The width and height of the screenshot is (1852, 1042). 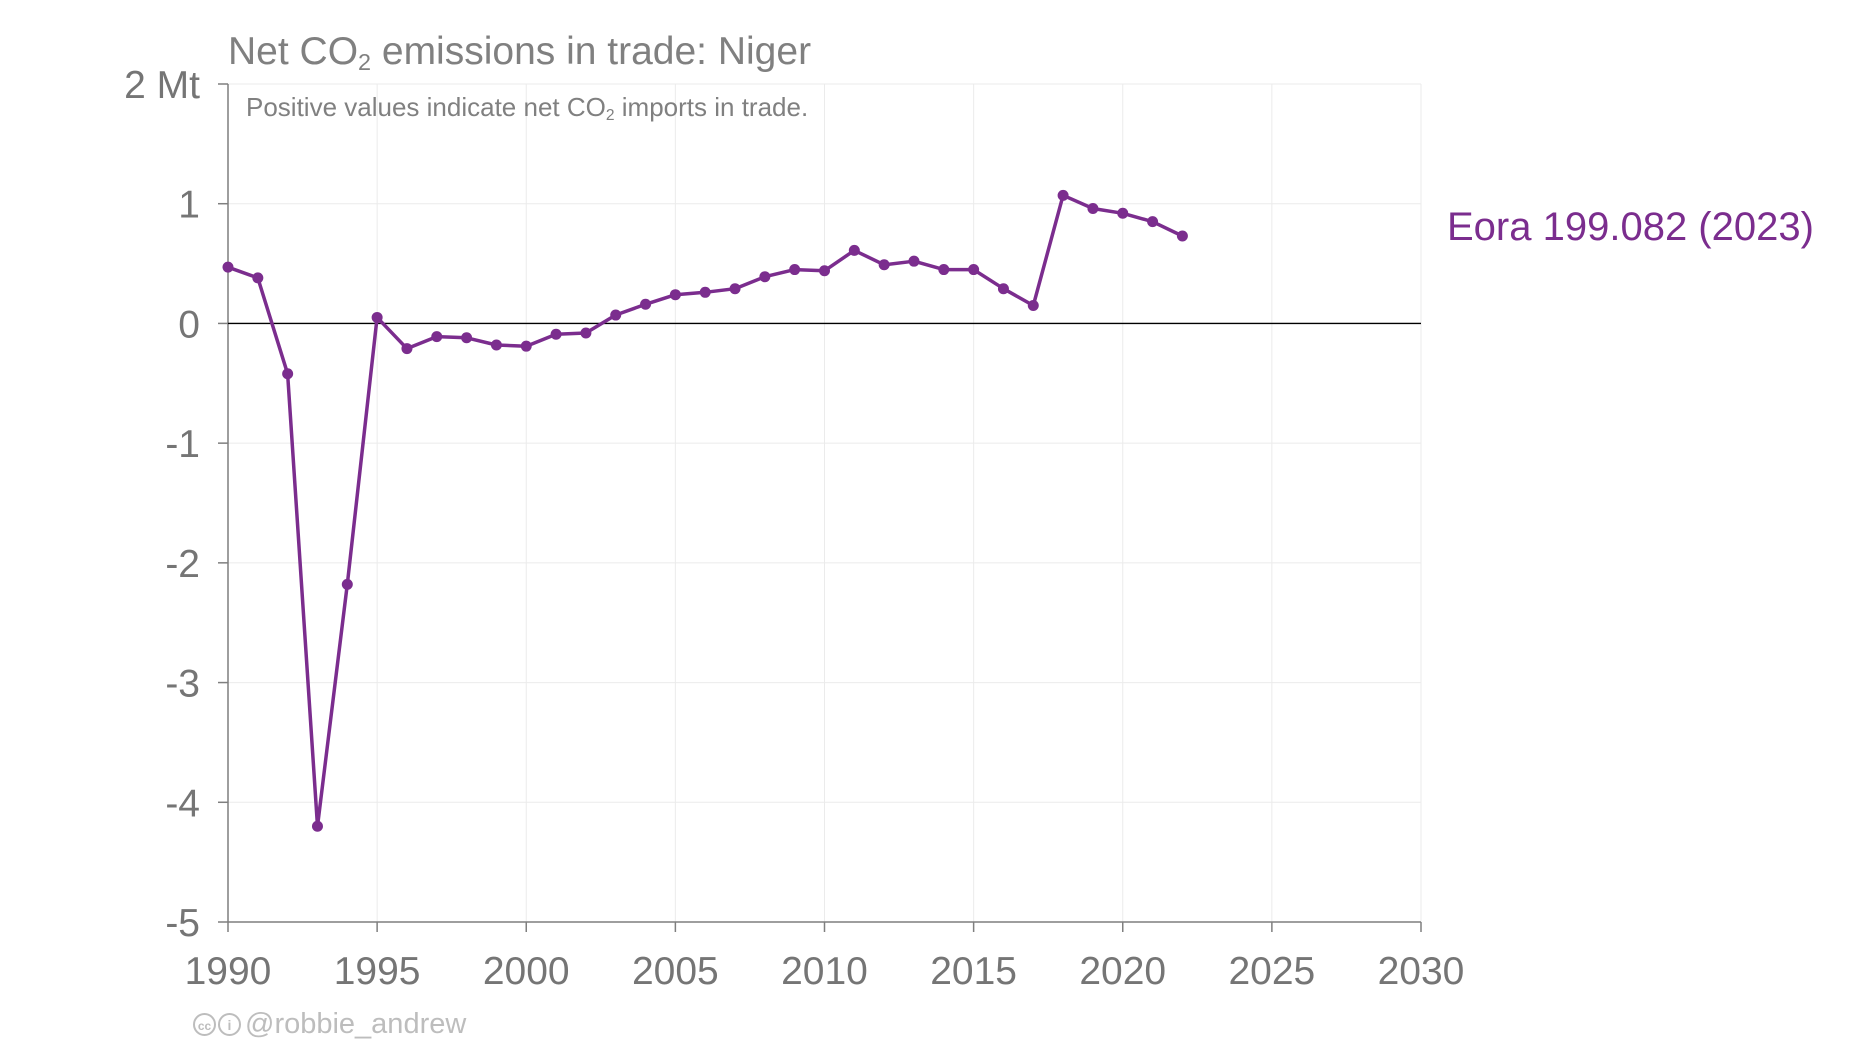 What do you see at coordinates (356, 1024) in the screenshot?
I see `credit-handle: @robbie_andrew` at bounding box center [356, 1024].